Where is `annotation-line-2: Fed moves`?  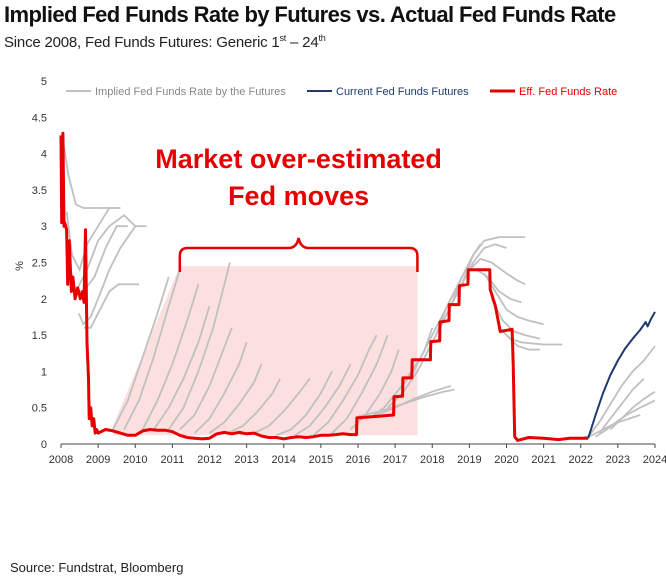
annotation-line-2: Fed moves is located at coordinates (298, 196).